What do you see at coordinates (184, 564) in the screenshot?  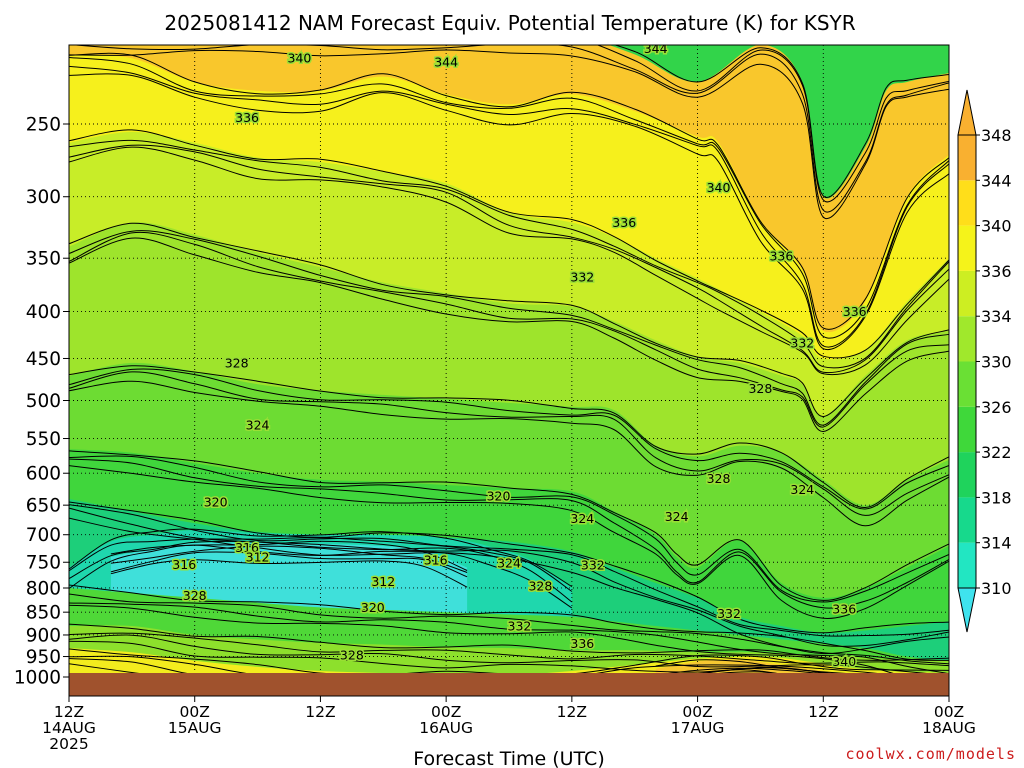 I see `contour-label-22: 316` at bounding box center [184, 564].